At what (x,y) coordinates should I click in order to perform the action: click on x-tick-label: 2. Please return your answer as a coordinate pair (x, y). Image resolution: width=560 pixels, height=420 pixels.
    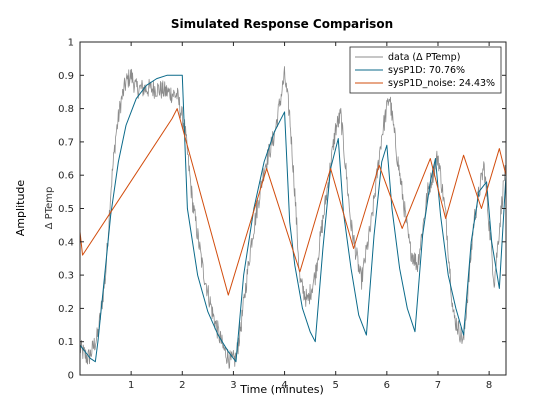
    Looking at the image, I should click on (182, 385).